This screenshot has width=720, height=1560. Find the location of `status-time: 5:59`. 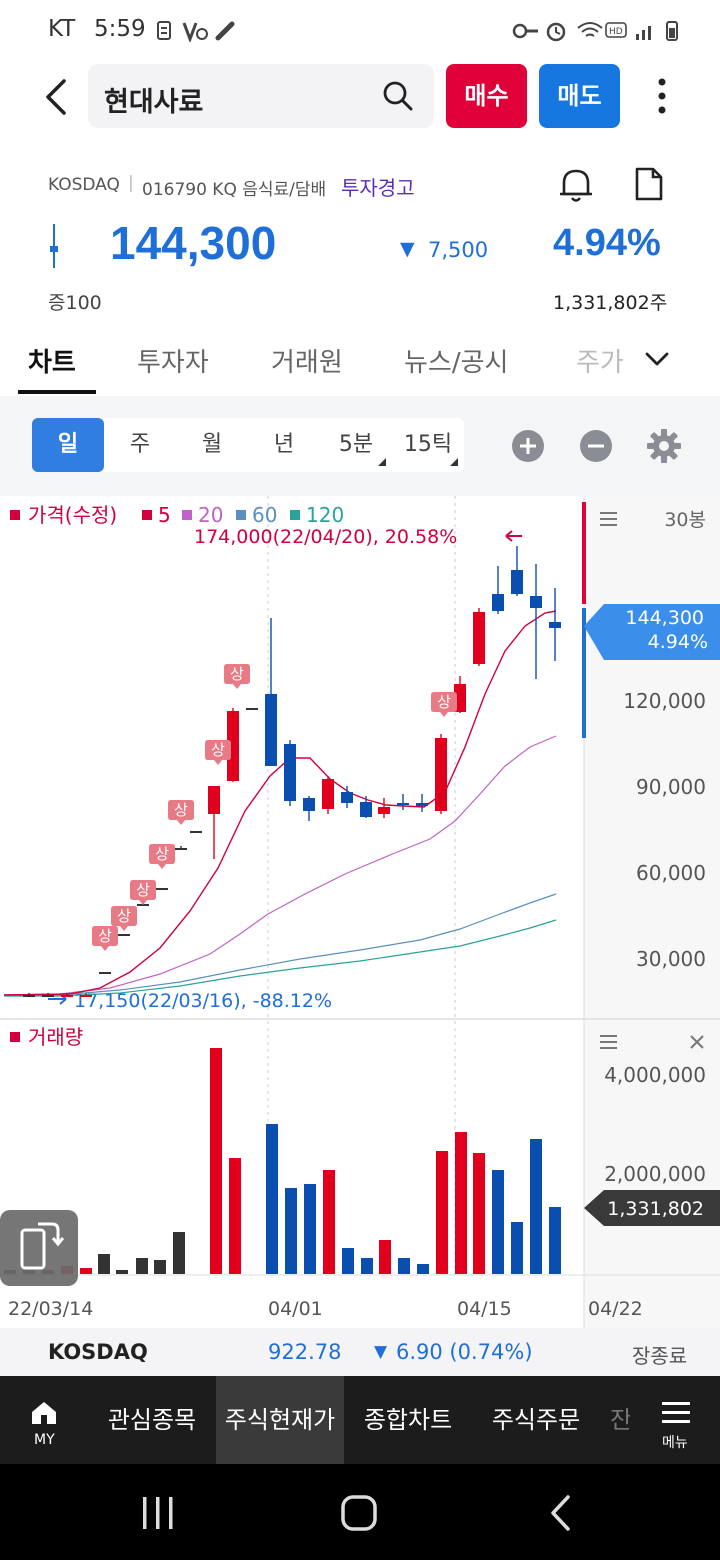

status-time: 5:59 is located at coordinates (120, 29).